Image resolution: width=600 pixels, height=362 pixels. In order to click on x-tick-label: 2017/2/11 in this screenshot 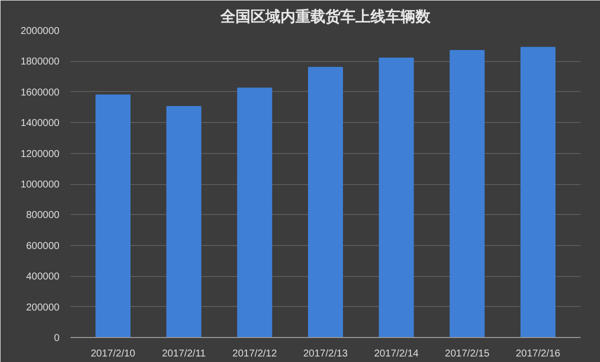, I will do `click(184, 354)`.